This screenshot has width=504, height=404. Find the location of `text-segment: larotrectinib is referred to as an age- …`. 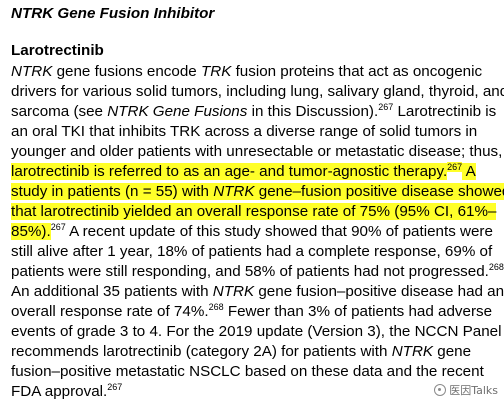

text-segment: larotrectinib is referred to as an age- … is located at coordinates (229, 171).